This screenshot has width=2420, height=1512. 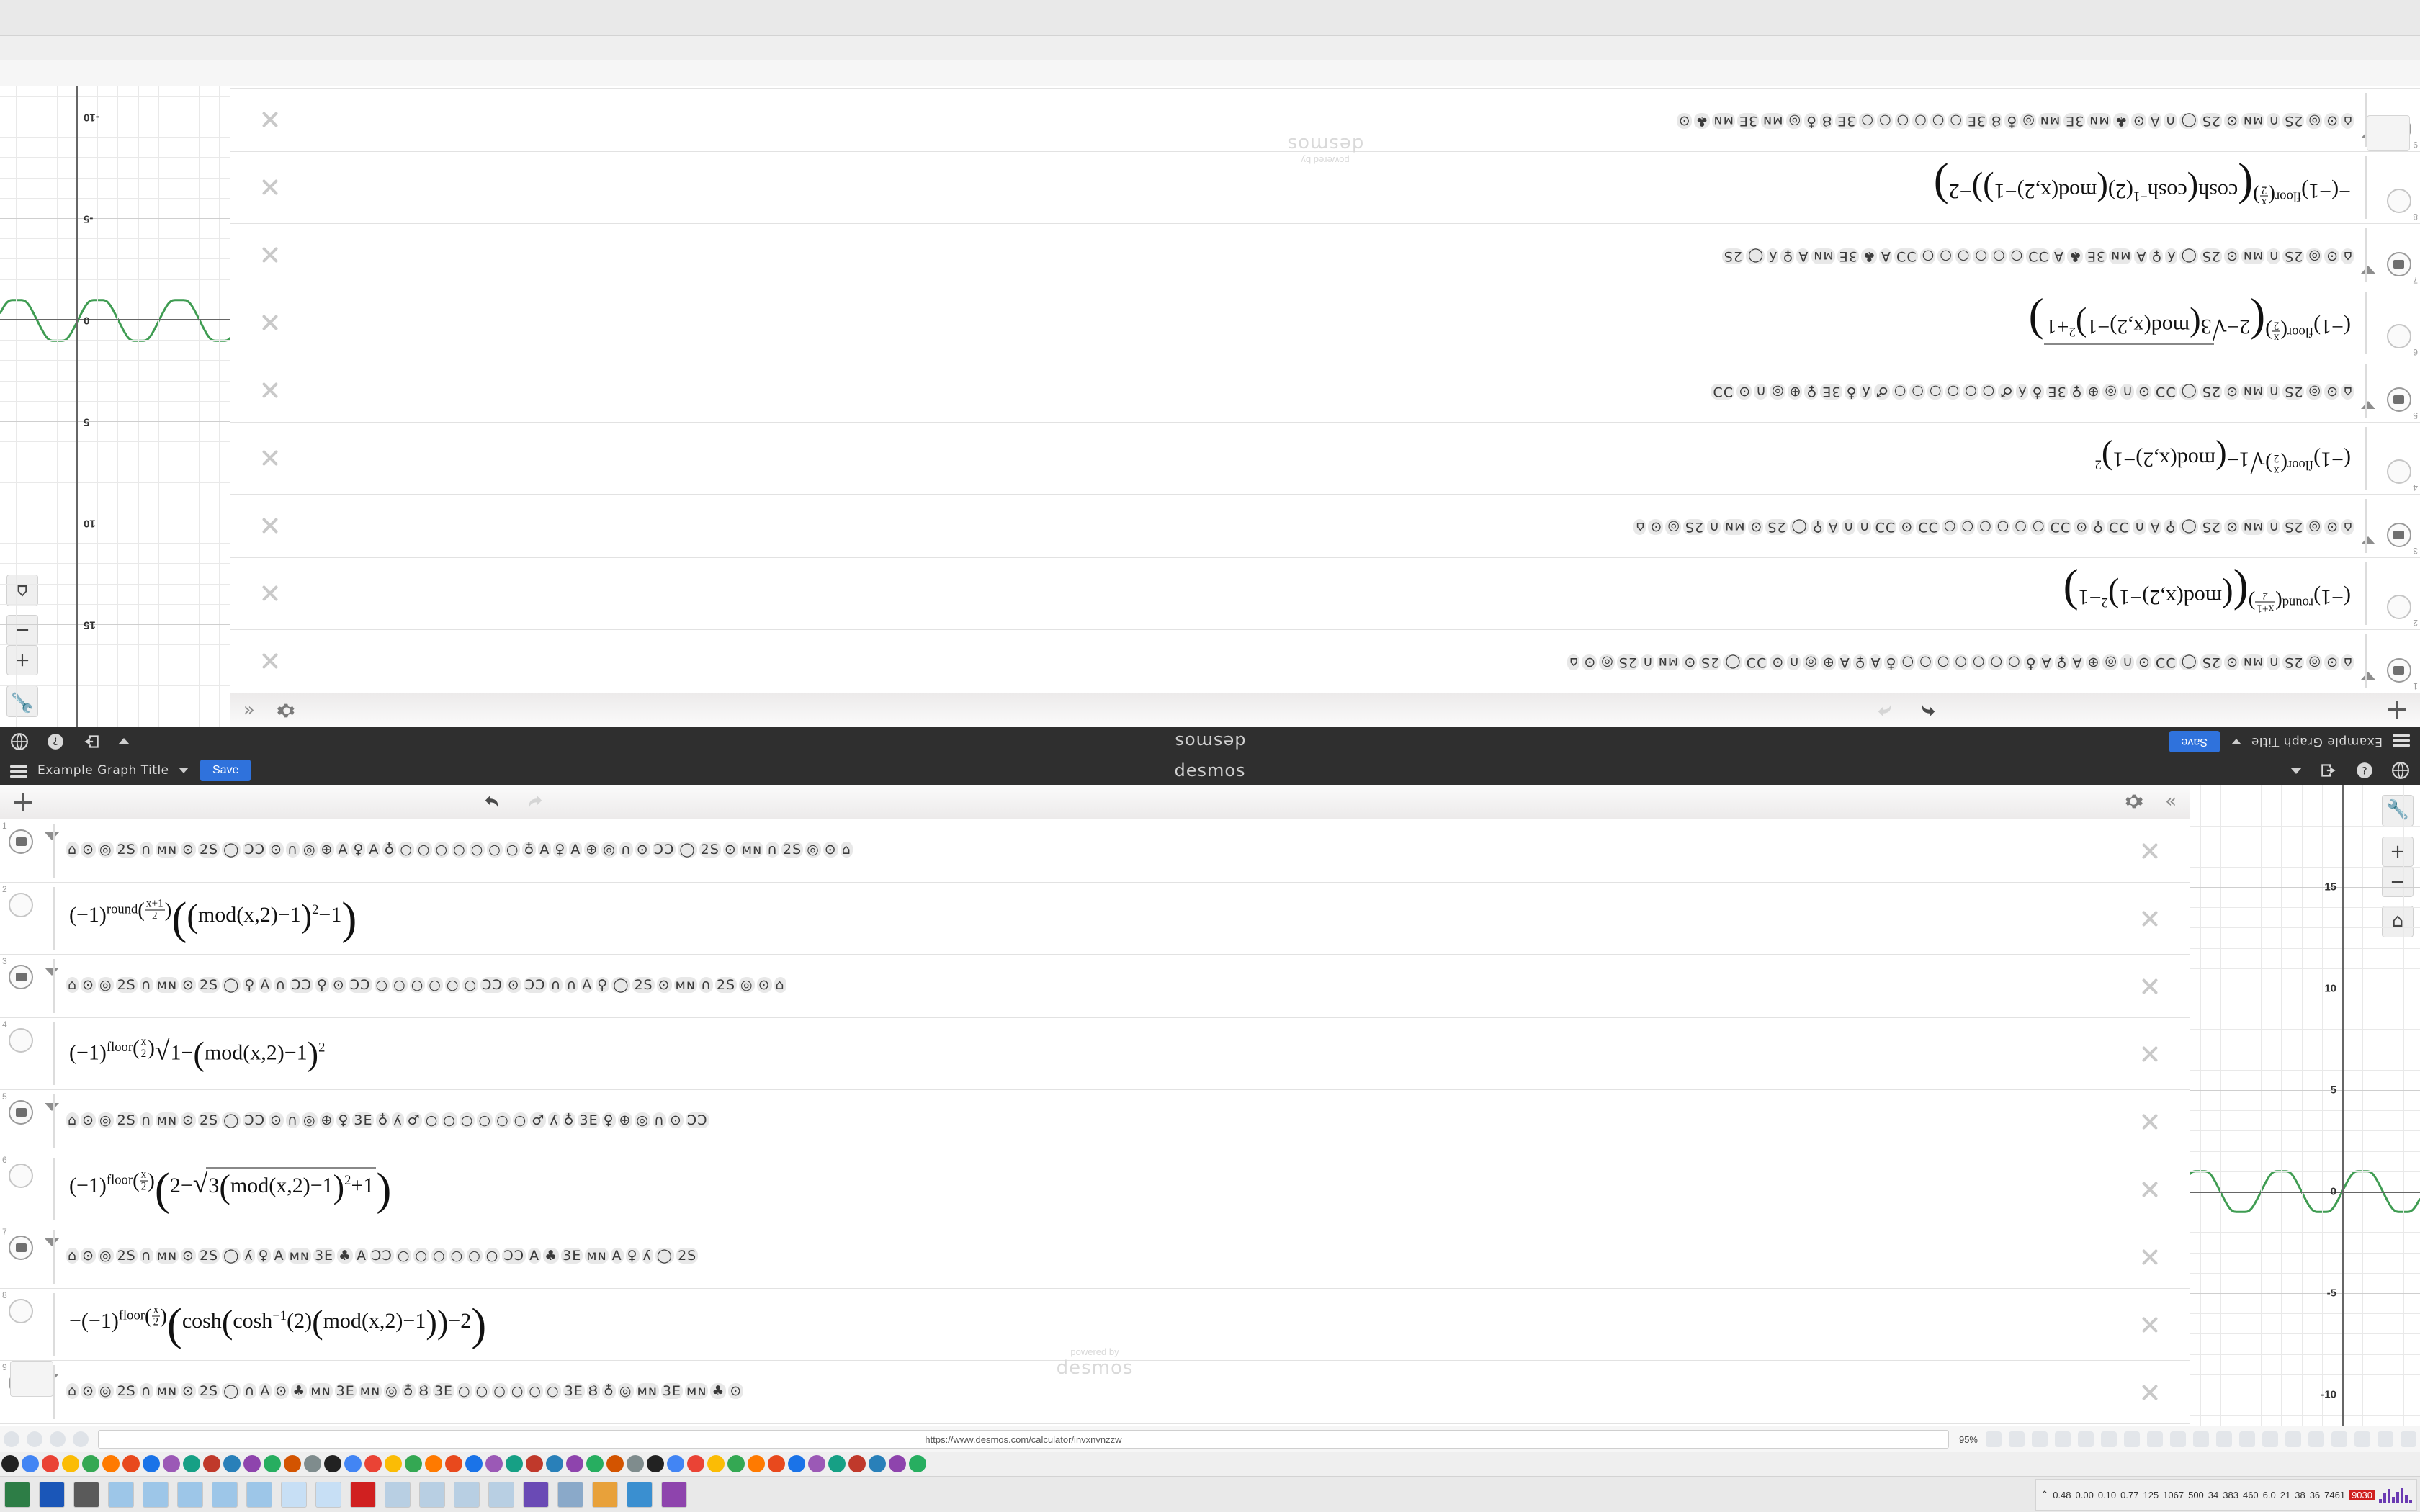 What do you see at coordinates (249, 710) in the screenshot?
I see `chevron-double-left-icon: «` at bounding box center [249, 710].